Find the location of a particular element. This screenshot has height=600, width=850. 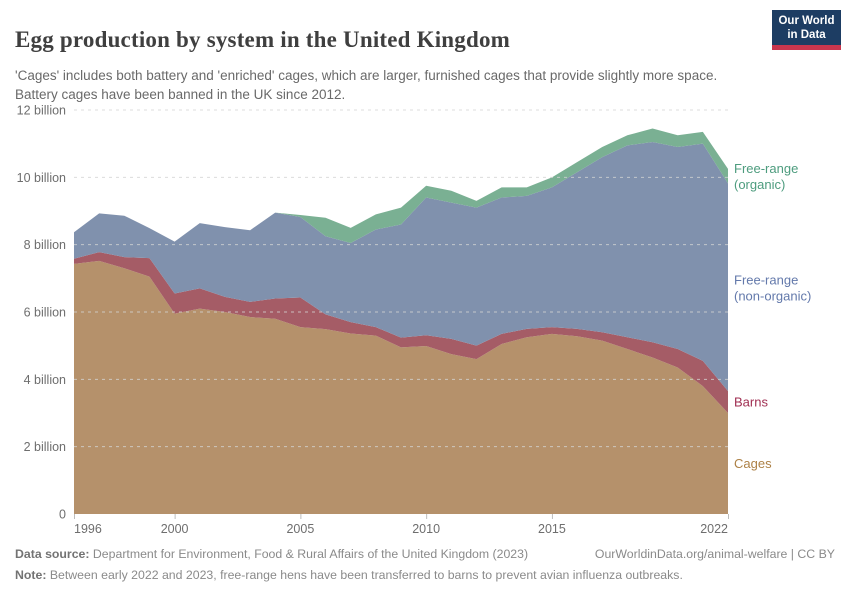

series-label-free-range-non-organic-line1: Free-range is located at coordinates (766, 279).